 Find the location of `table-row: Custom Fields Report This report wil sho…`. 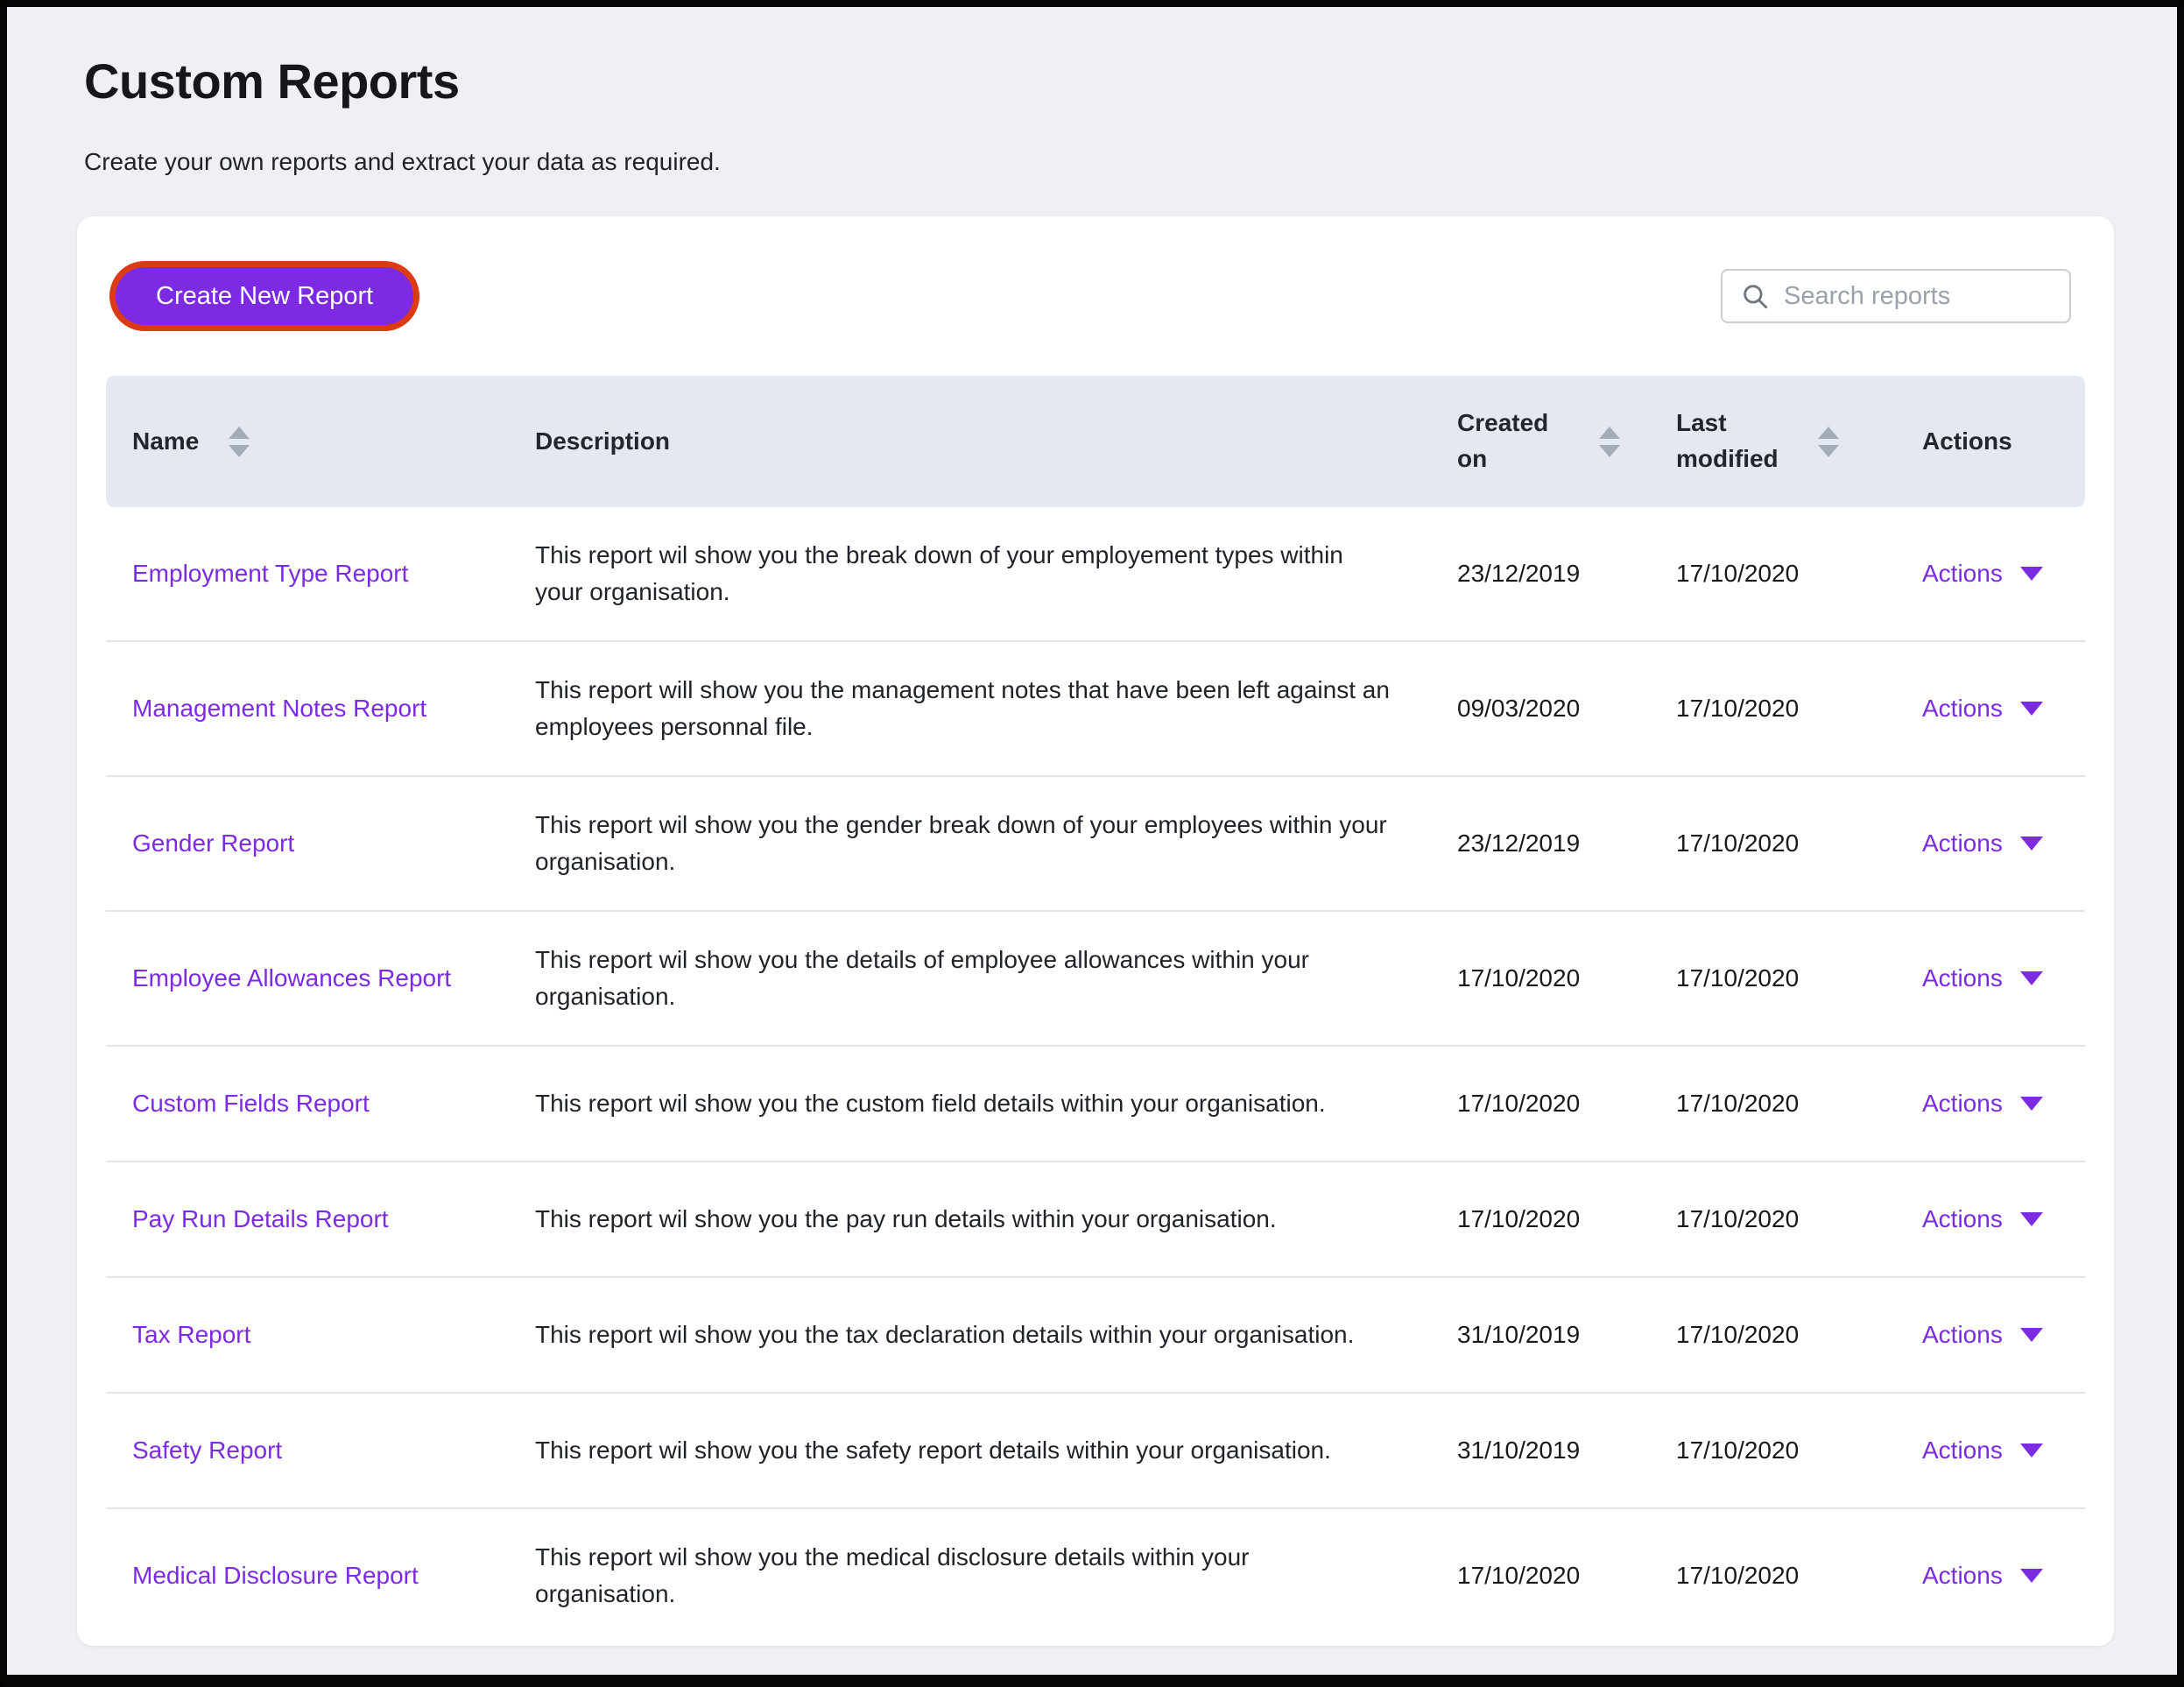

table-row: Custom Fields Report This report wil sho… is located at coordinates (1095, 1103).